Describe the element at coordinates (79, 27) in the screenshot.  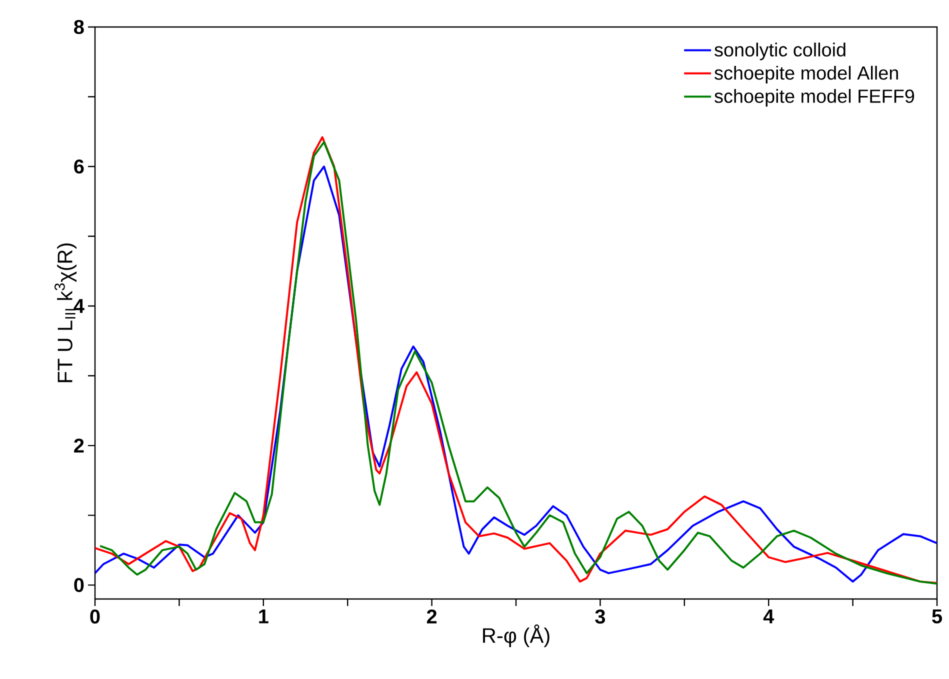
I see `y-tick-label: 8` at that location.